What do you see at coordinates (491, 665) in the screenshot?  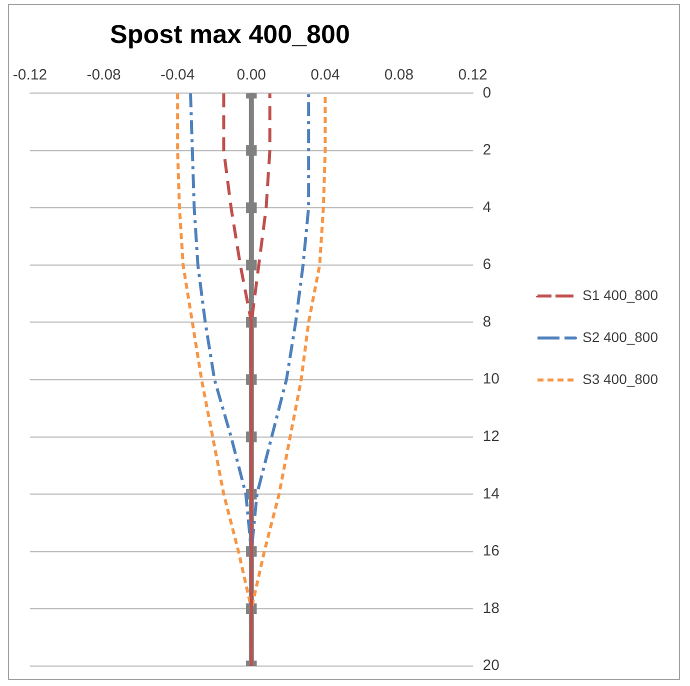 I see `y-tick-label: 20` at bounding box center [491, 665].